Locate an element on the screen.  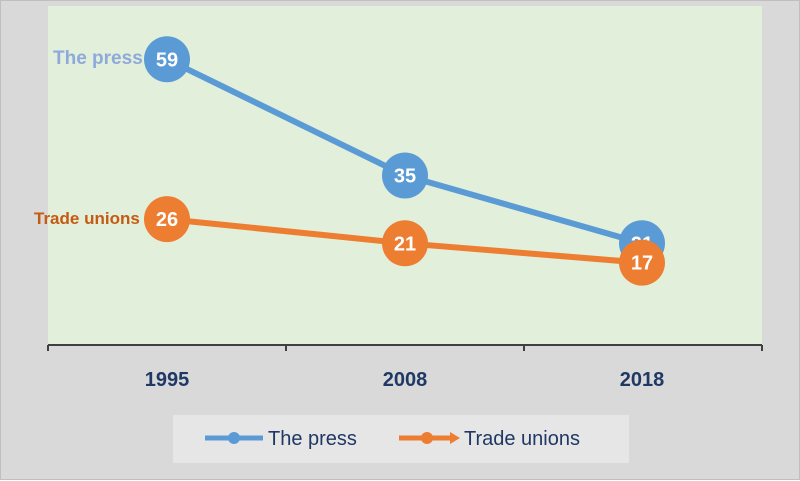
x-tick-label-2008: 2008 is located at coordinates (405, 380).